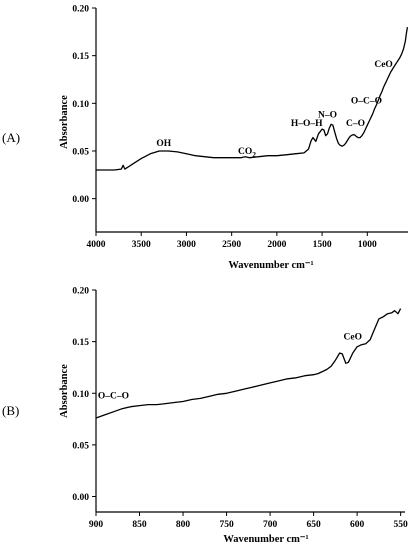 The width and height of the screenshot is (417, 550). What do you see at coordinates (80, 343) in the screenshot?
I see `panel-b-y-tick-label: 0.15` at bounding box center [80, 343].